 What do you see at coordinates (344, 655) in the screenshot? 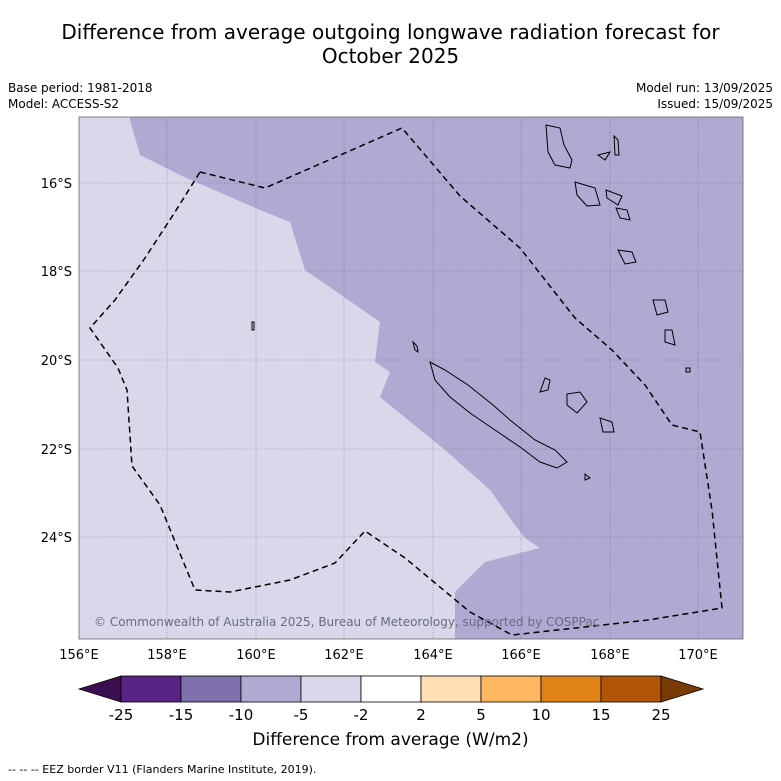
I see `lon-tick: 162°E` at bounding box center [344, 655].